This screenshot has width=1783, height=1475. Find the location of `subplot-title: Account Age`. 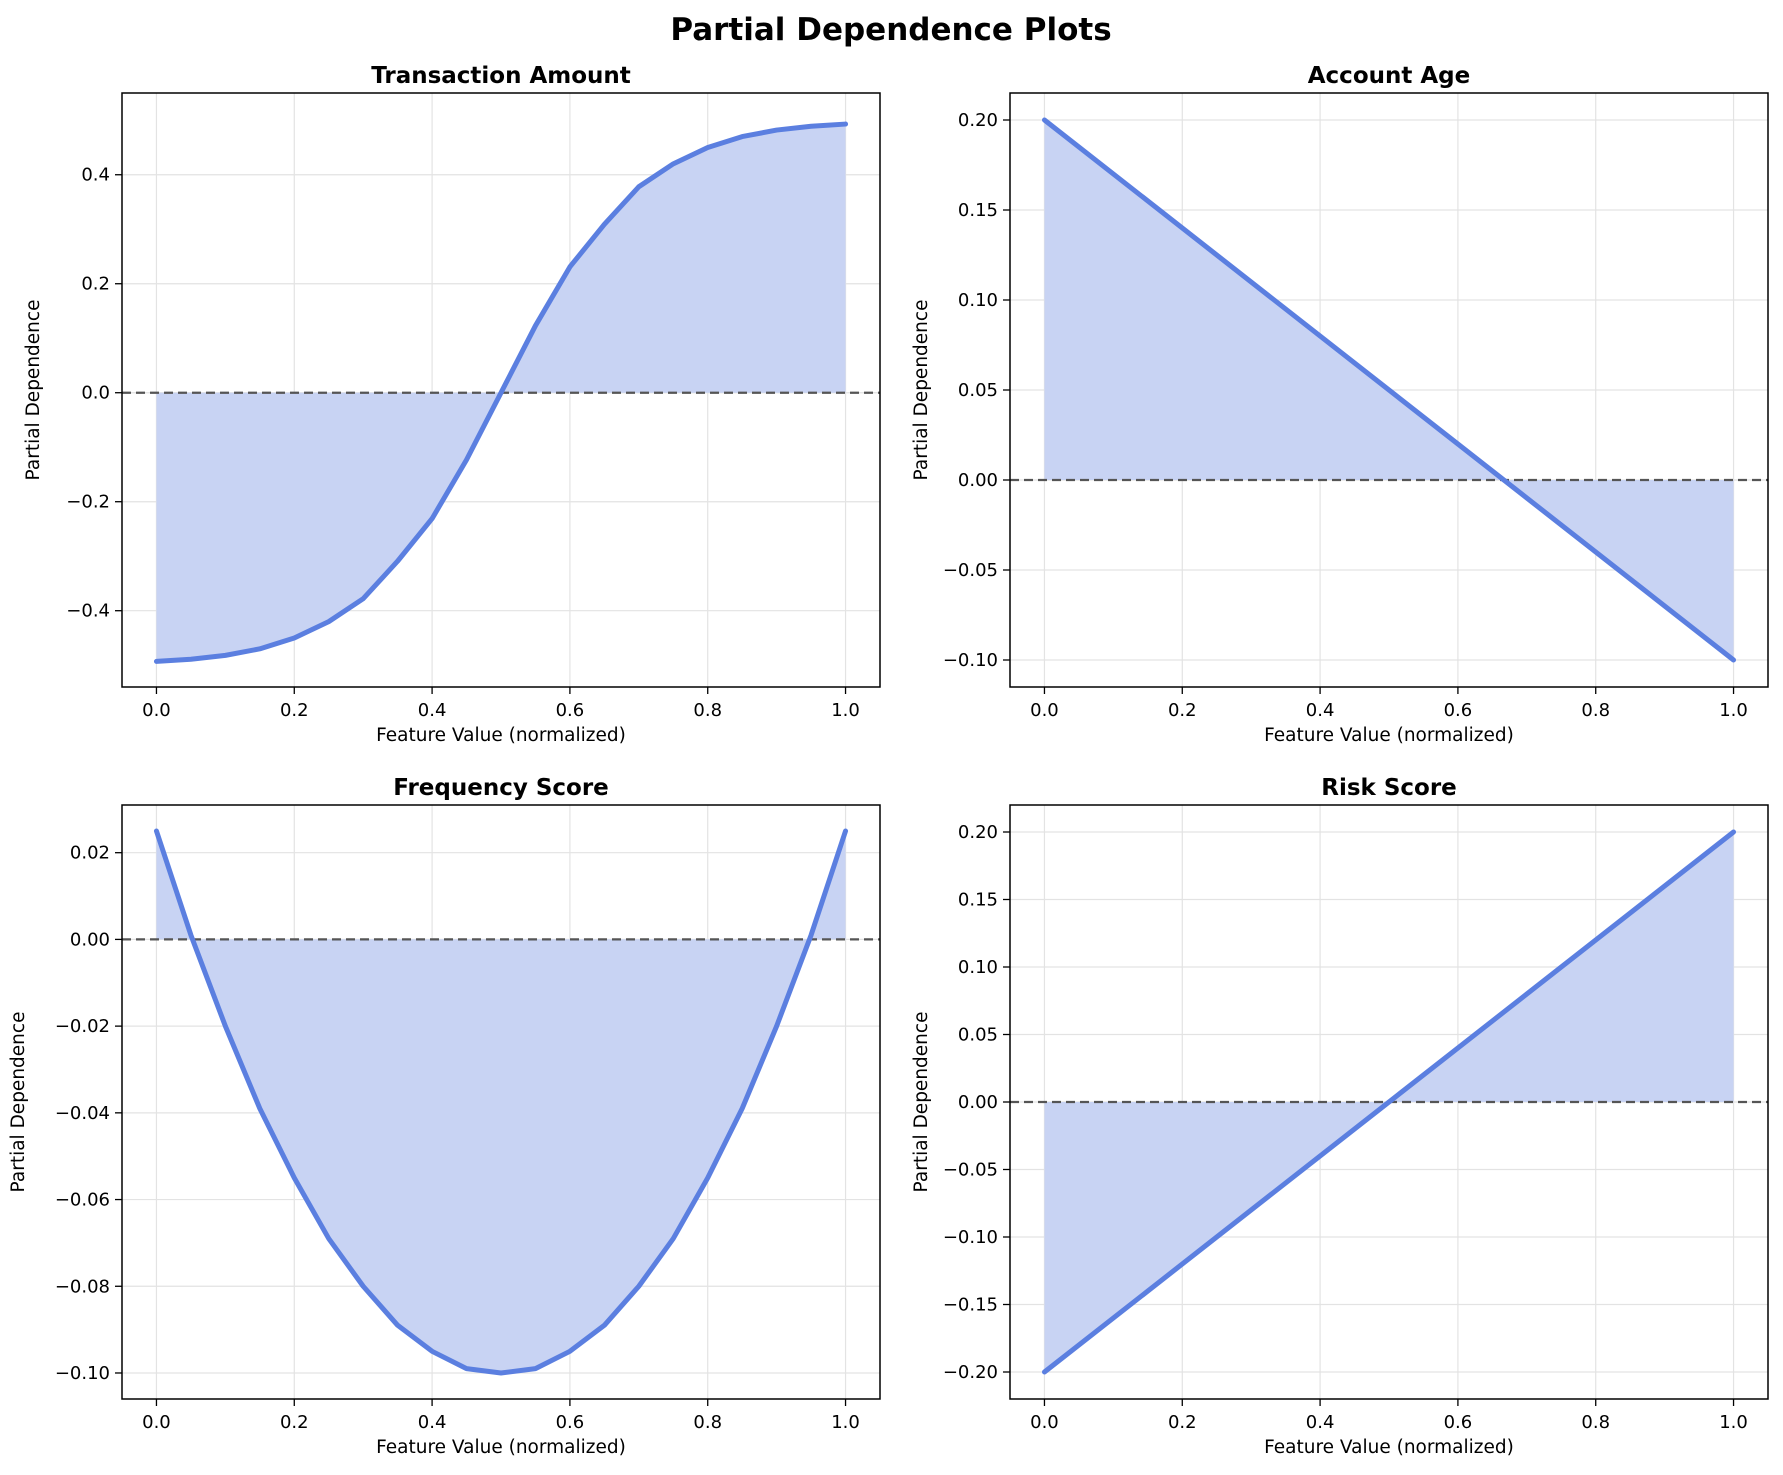

subplot-title: Account Age is located at coordinates (1389, 76).